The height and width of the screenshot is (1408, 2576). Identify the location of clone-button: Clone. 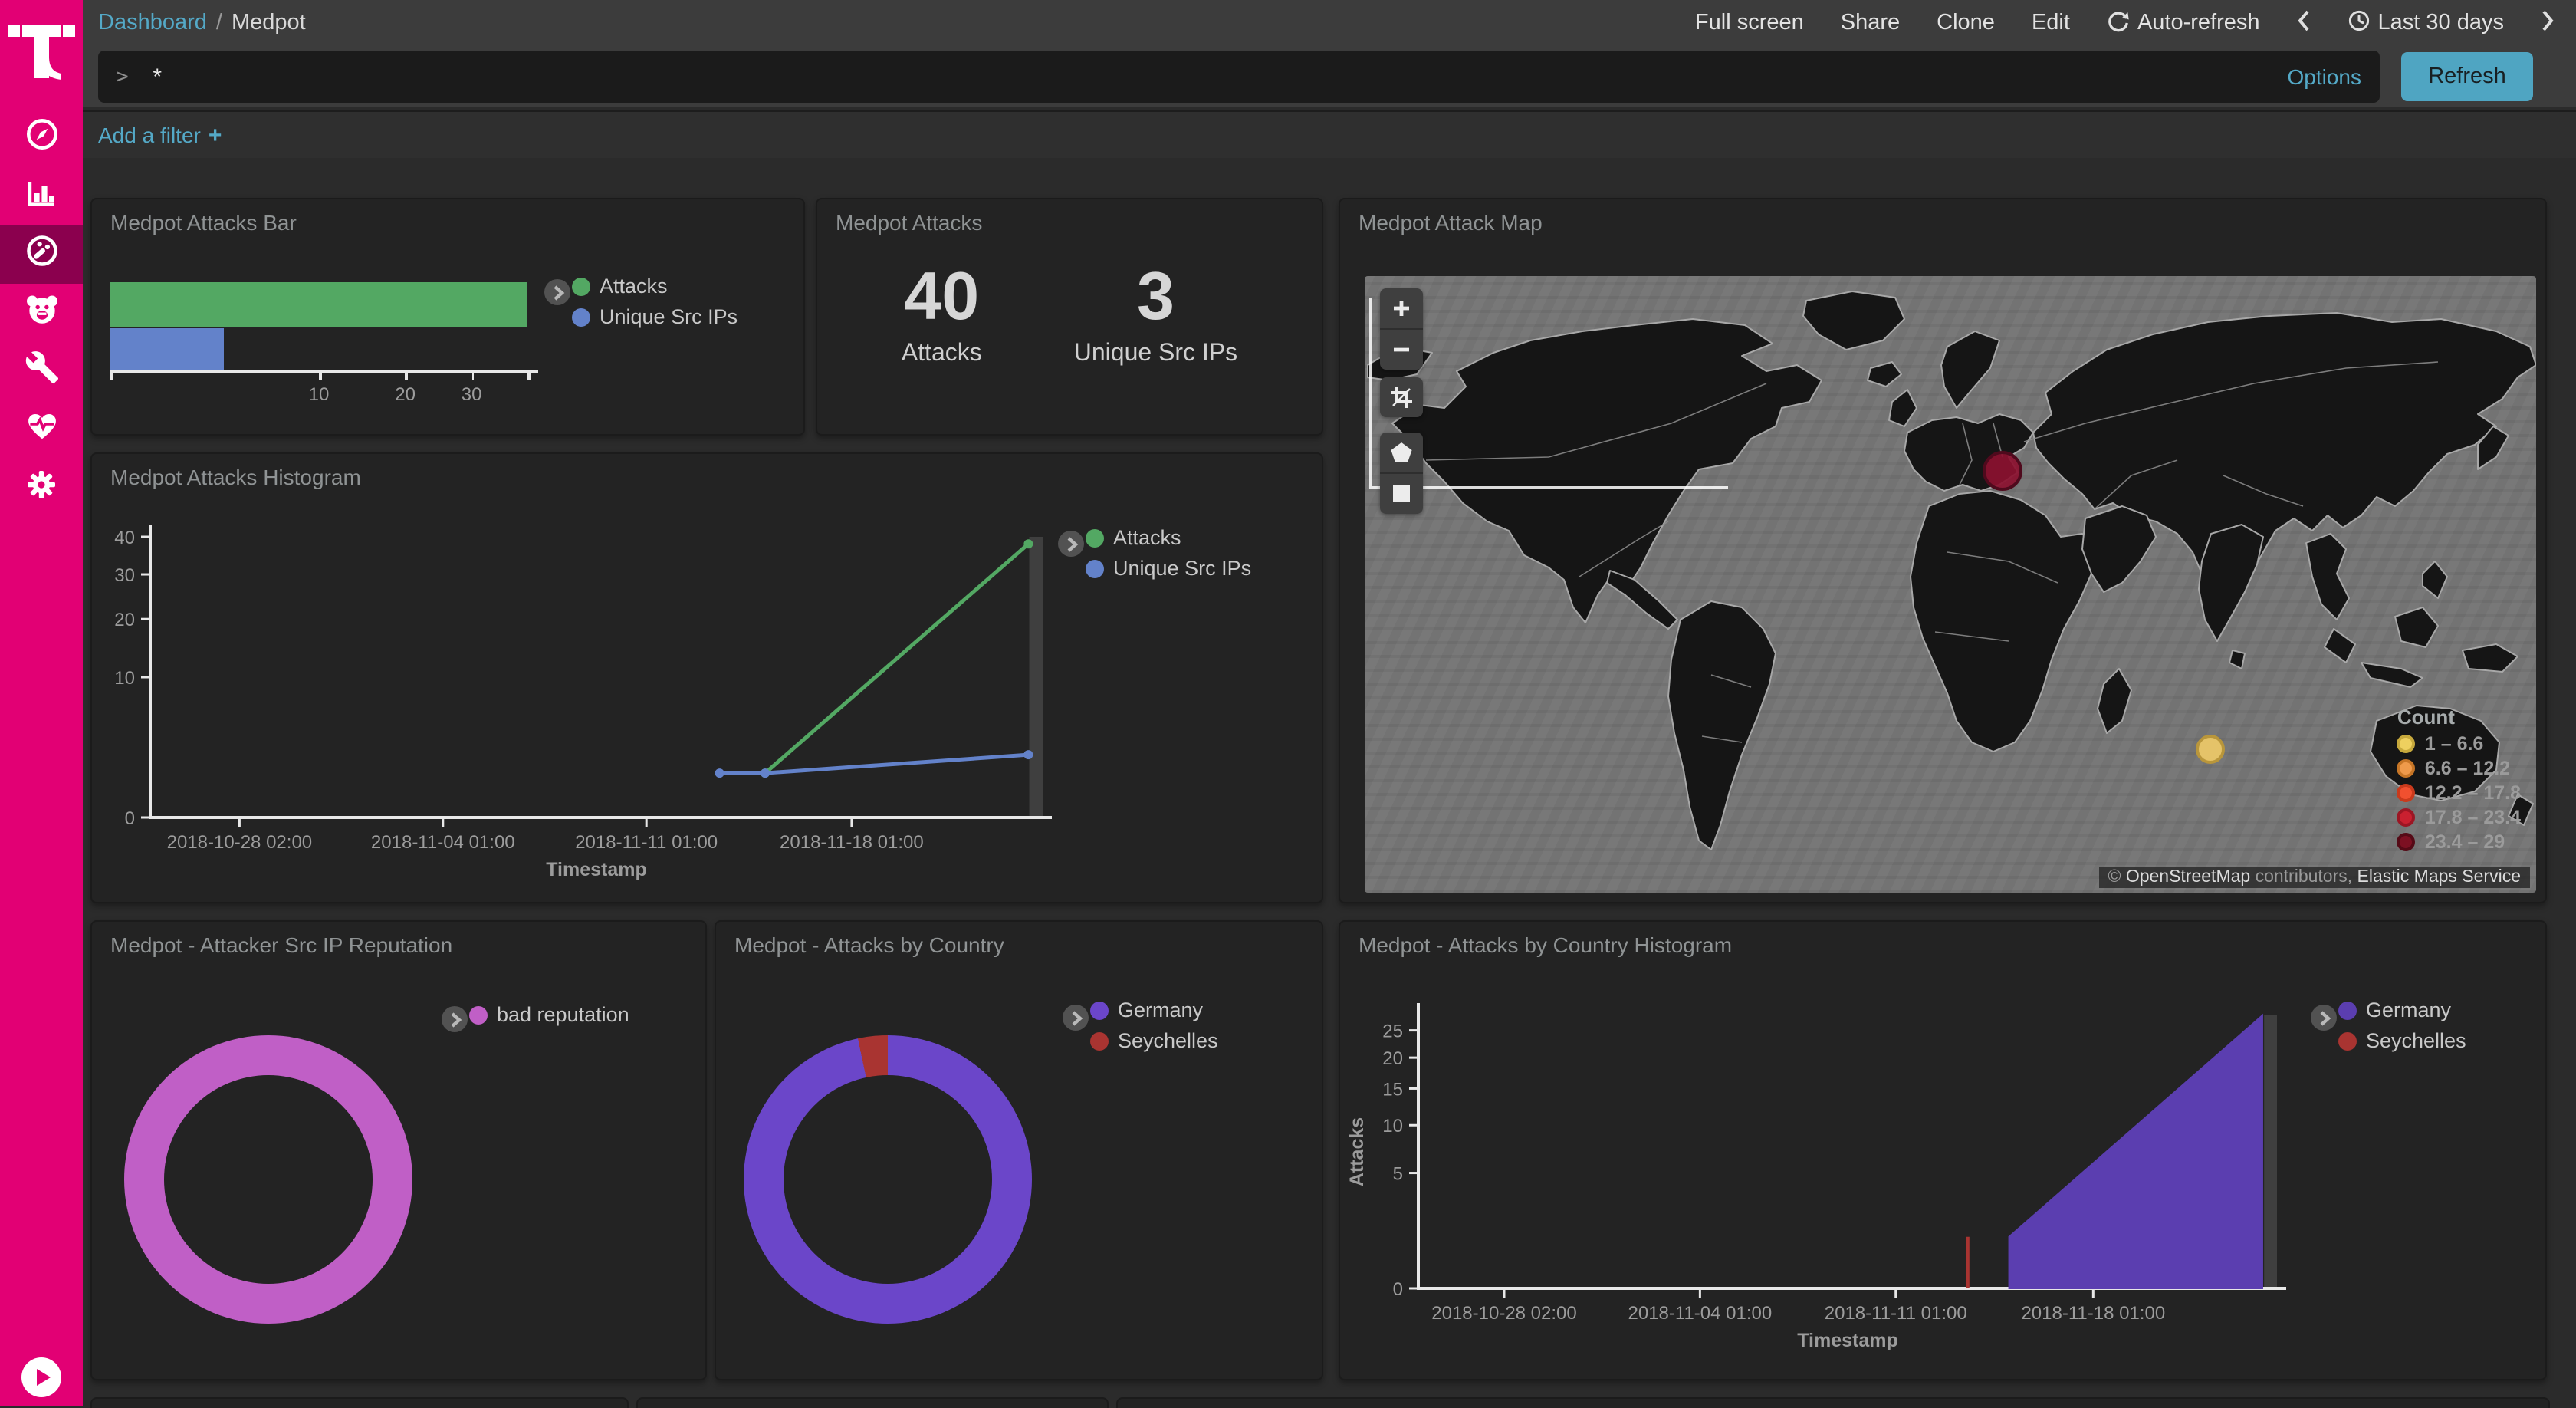
(1966, 23).